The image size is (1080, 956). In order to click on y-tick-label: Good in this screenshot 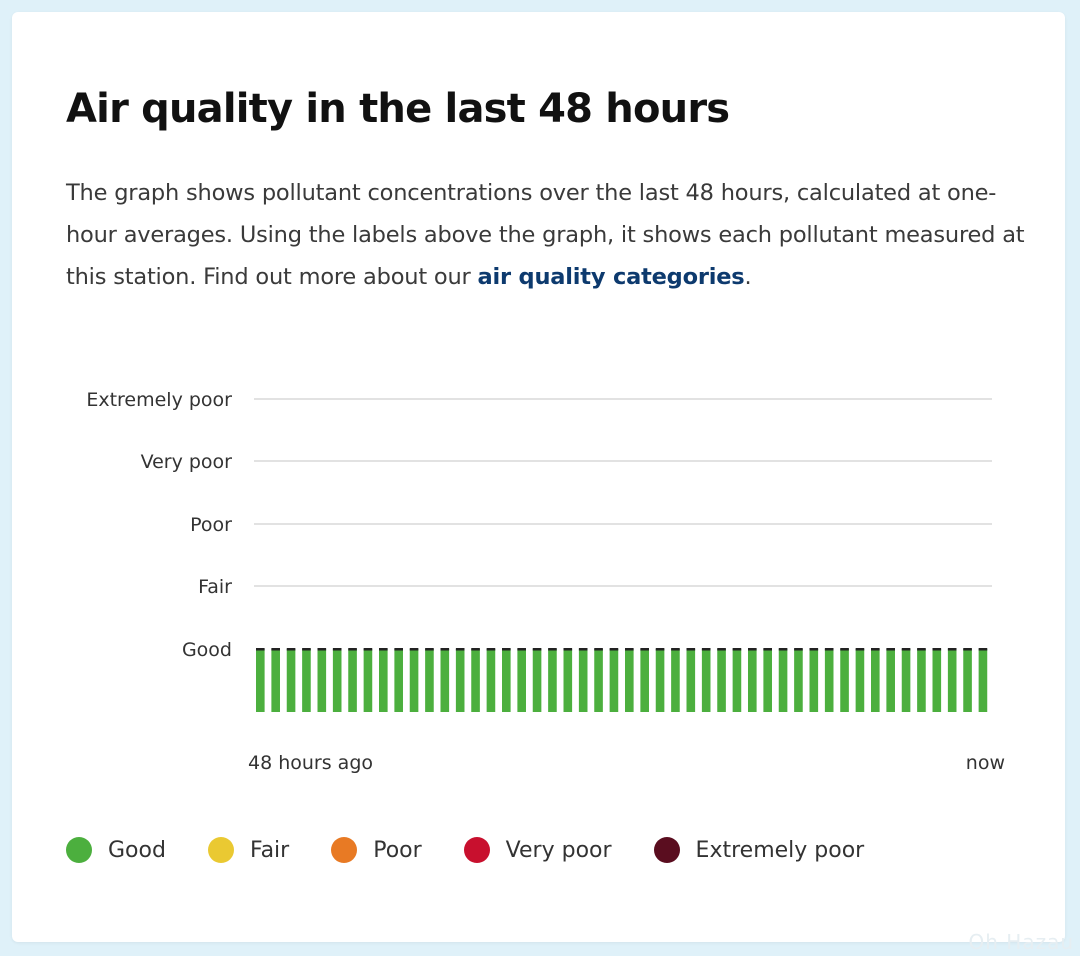, I will do `click(207, 650)`.